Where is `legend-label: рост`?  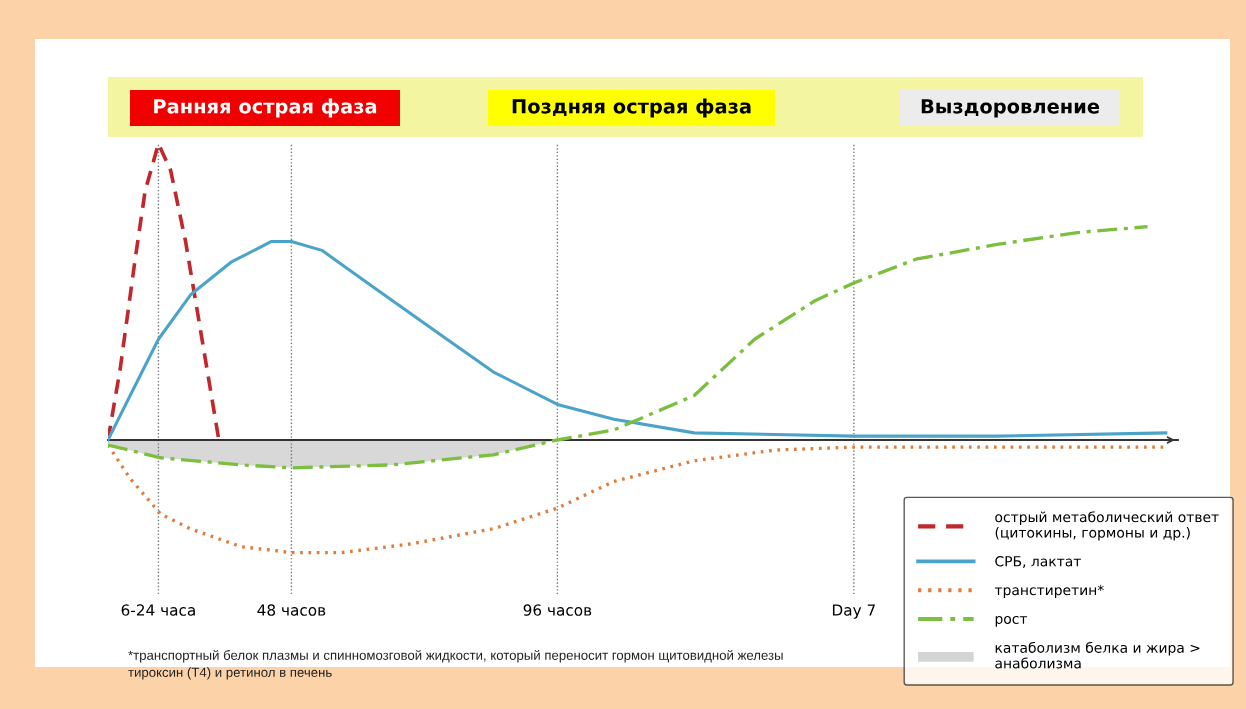 legend-label: рост is located at coordinates (1011, 621).